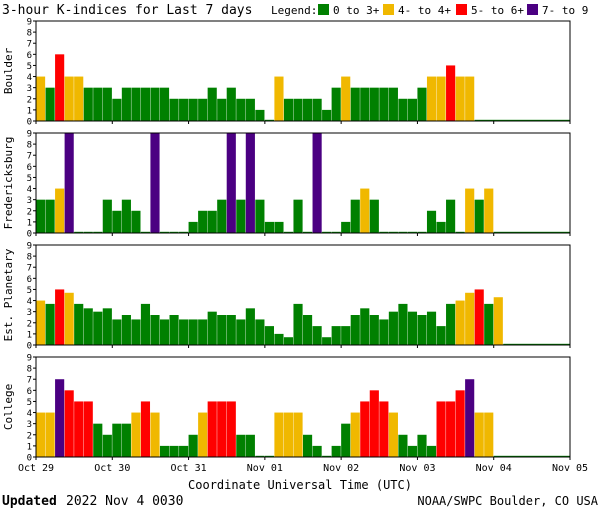 The width and height of the screenshot is (600, 510). Describe the element at coordinates (265, 468) in the screenshot. I see `x-tick-label: Nov 01` at that location.